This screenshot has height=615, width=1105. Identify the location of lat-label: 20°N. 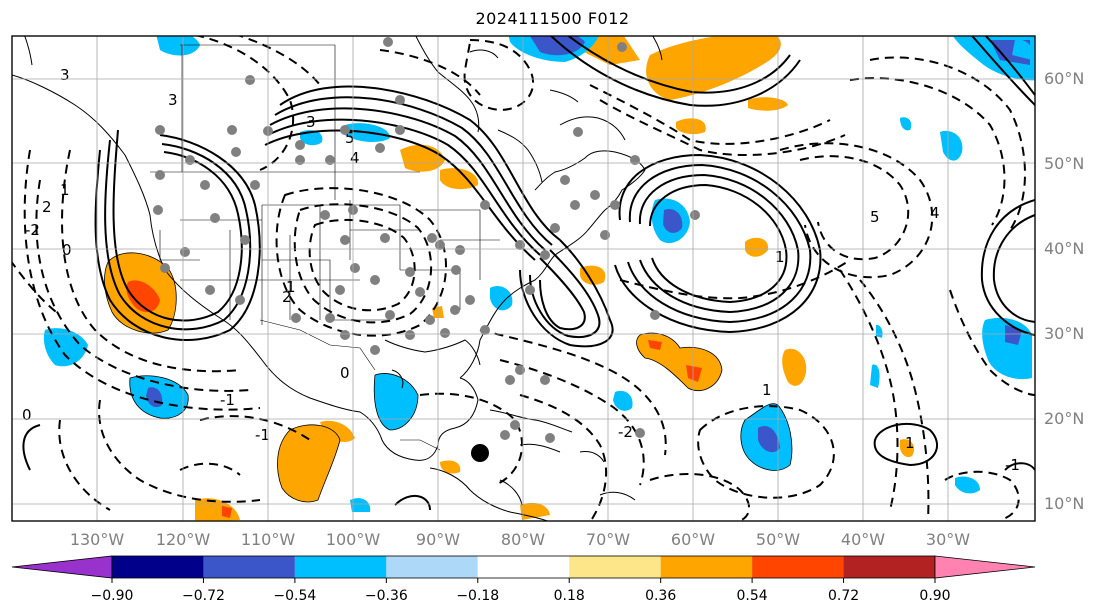
(1064, 418).